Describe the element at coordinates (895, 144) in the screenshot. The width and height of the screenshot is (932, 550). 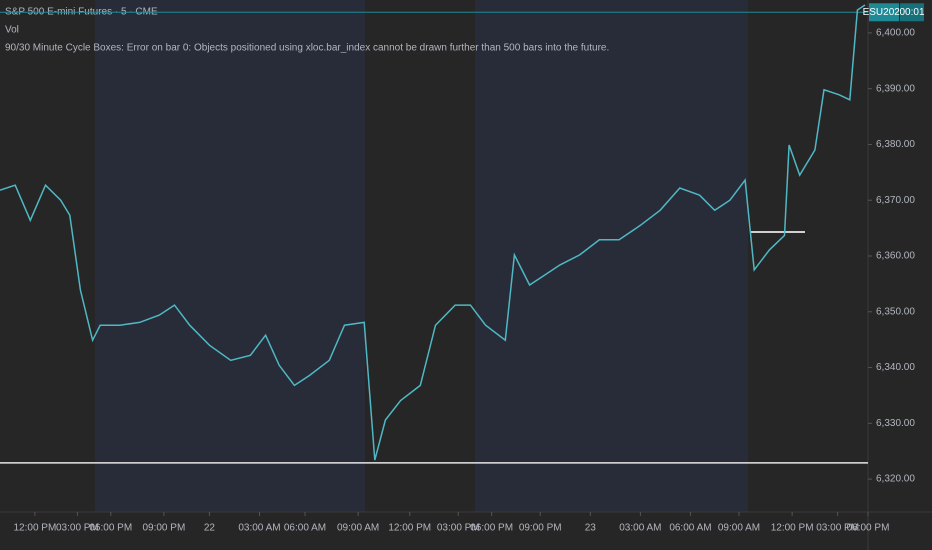
I see `y-tick-label: 6,380.00` at that location.